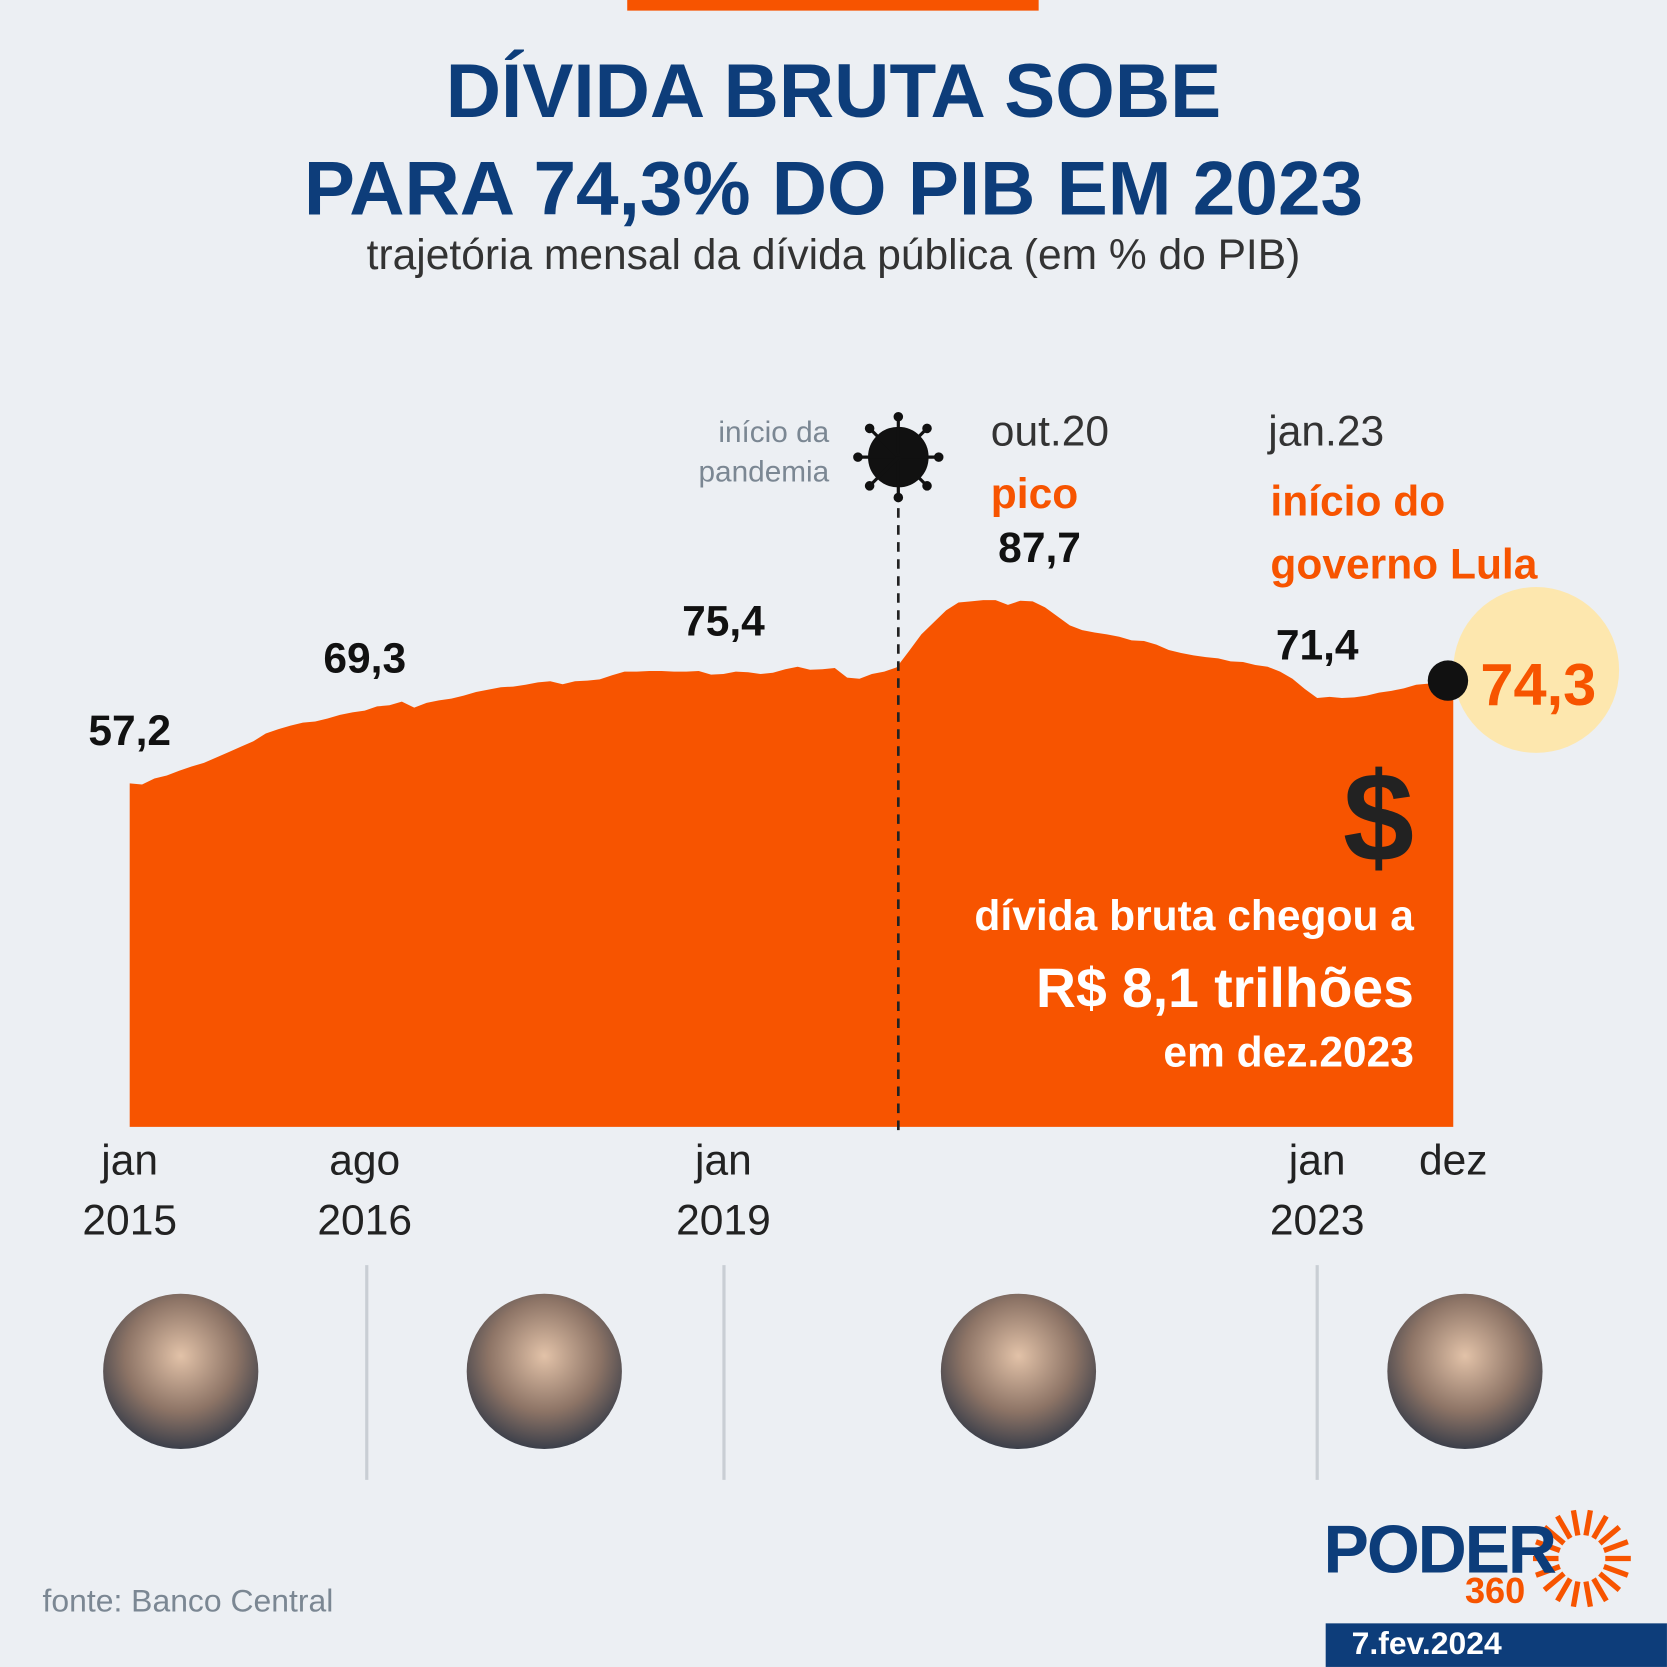 This screenshot has width=1667, height=1667. What do you see at coordinates (898, 457) in the screenshot?
I see `virus-icon` at bounding box center [898, 457].